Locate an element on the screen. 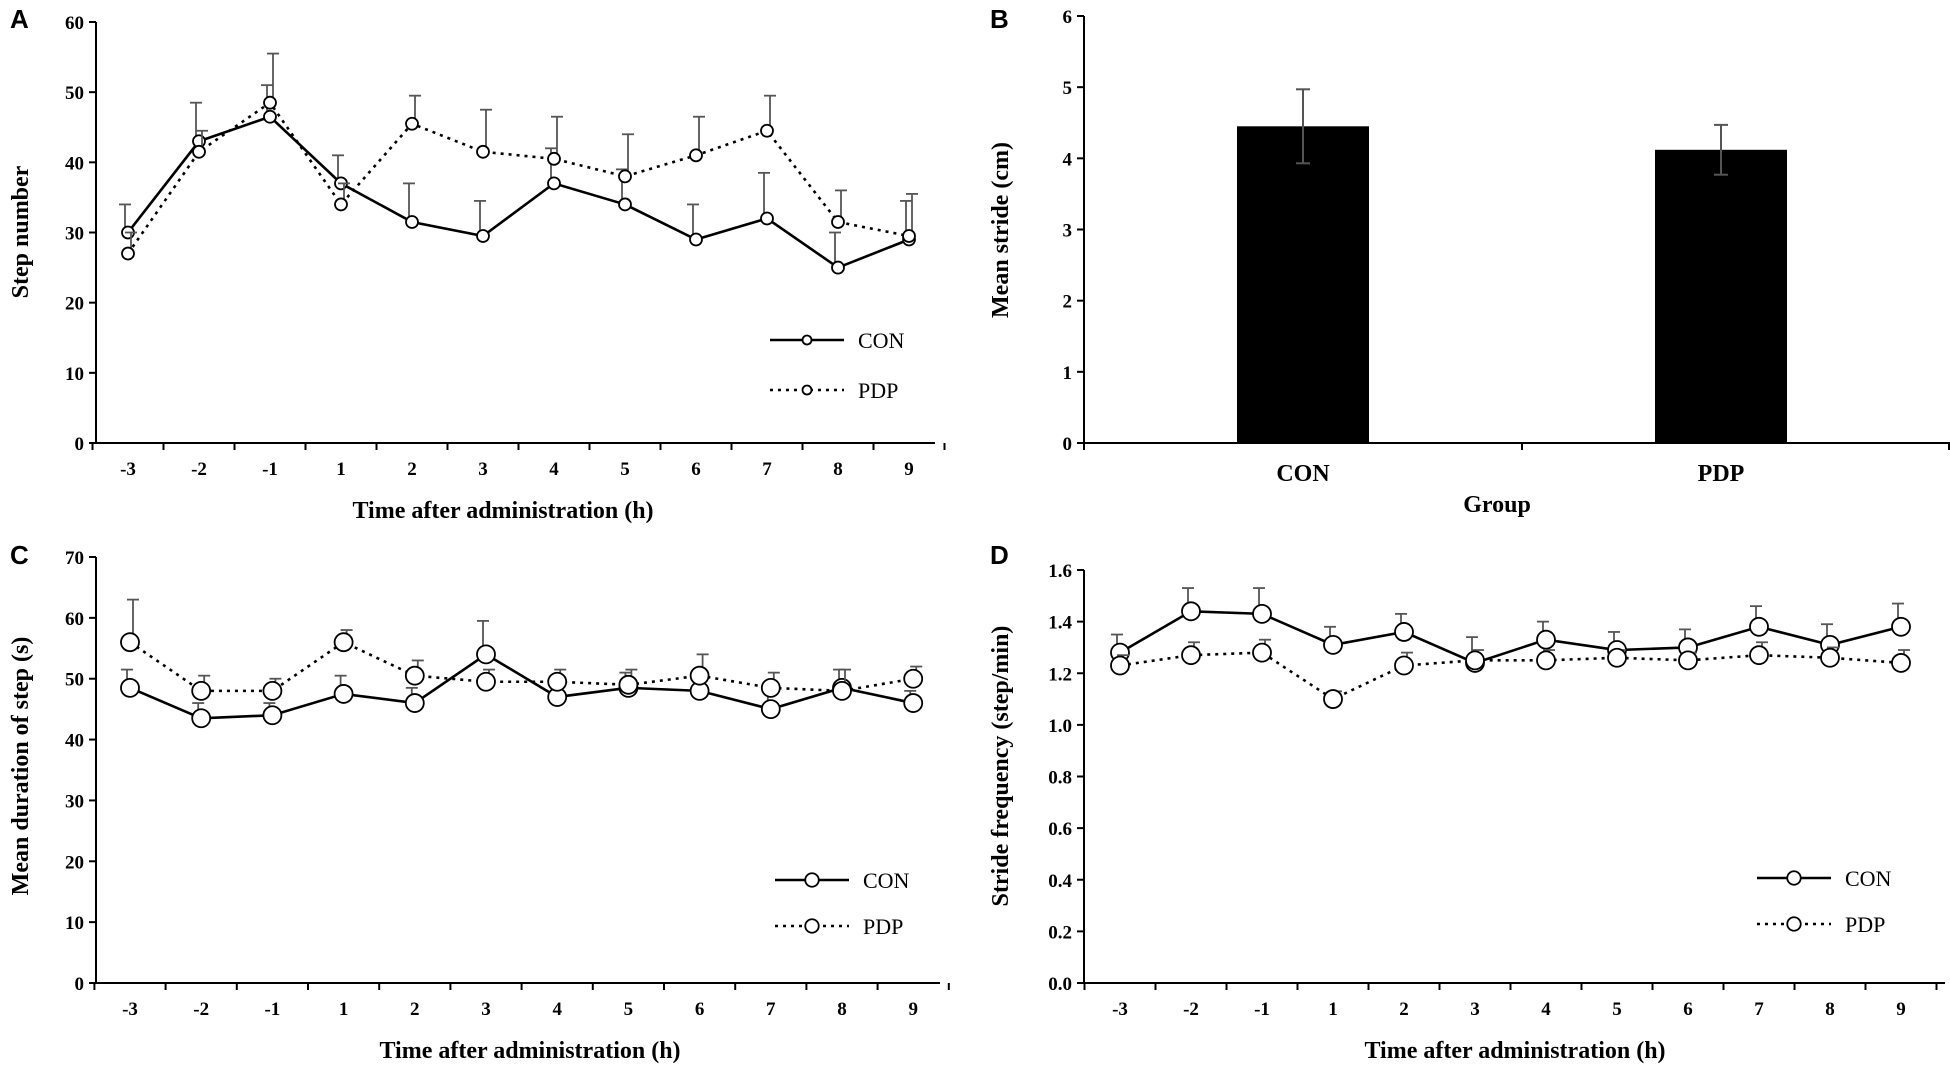 The image size is (1950, 1072). legend-label: CON is located at coordinates (881, 340).